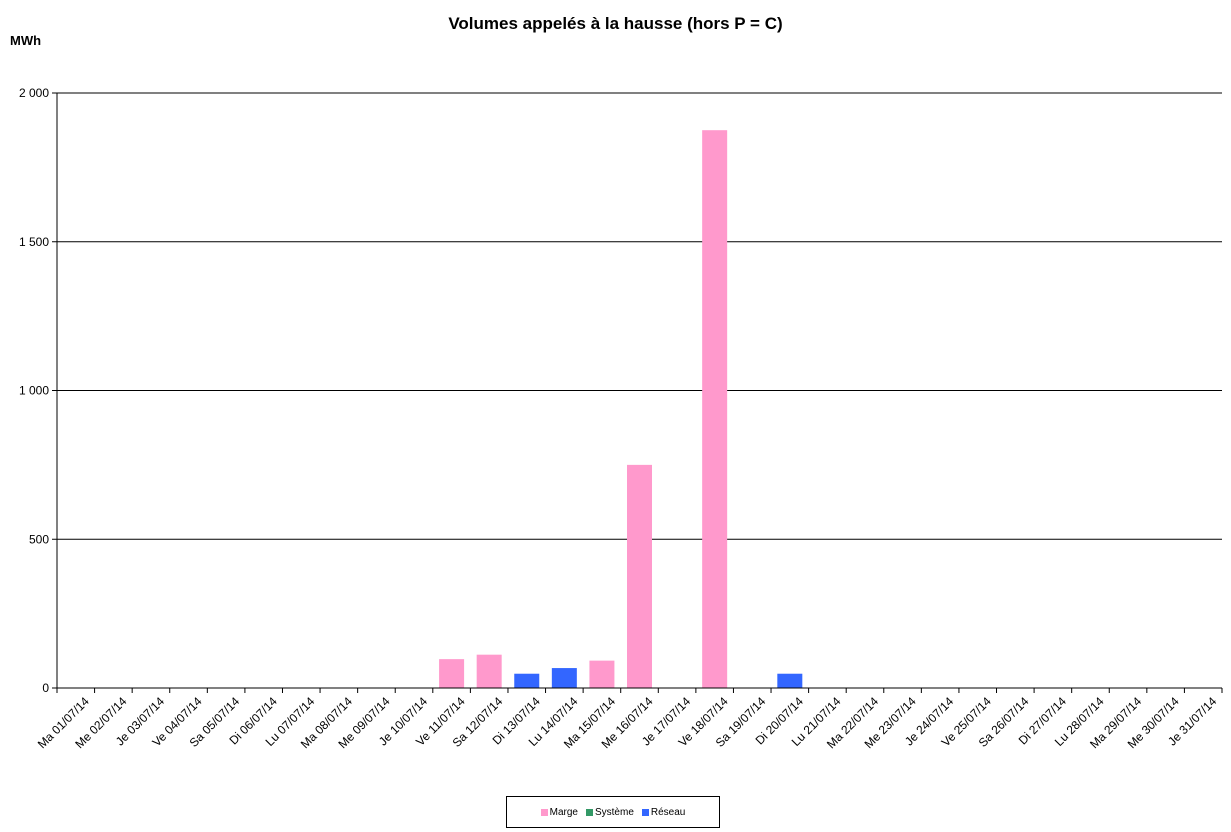  I want to click on legend-item: Réseau, so click(663, 812).